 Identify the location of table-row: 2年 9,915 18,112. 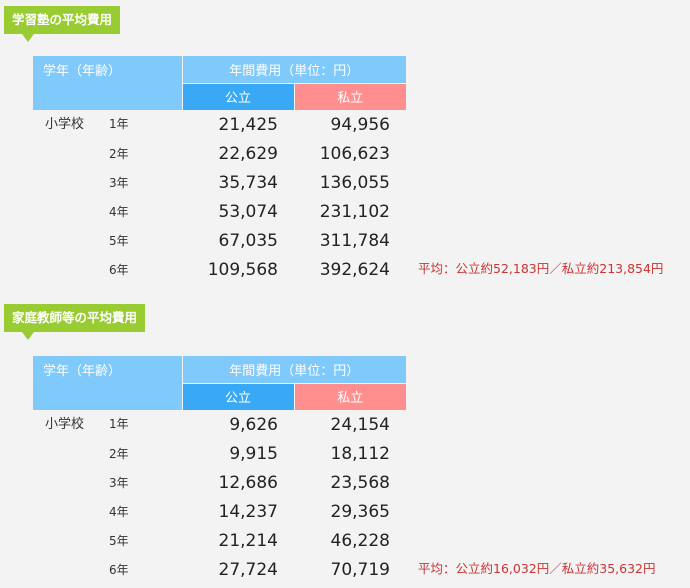
(344, 453).